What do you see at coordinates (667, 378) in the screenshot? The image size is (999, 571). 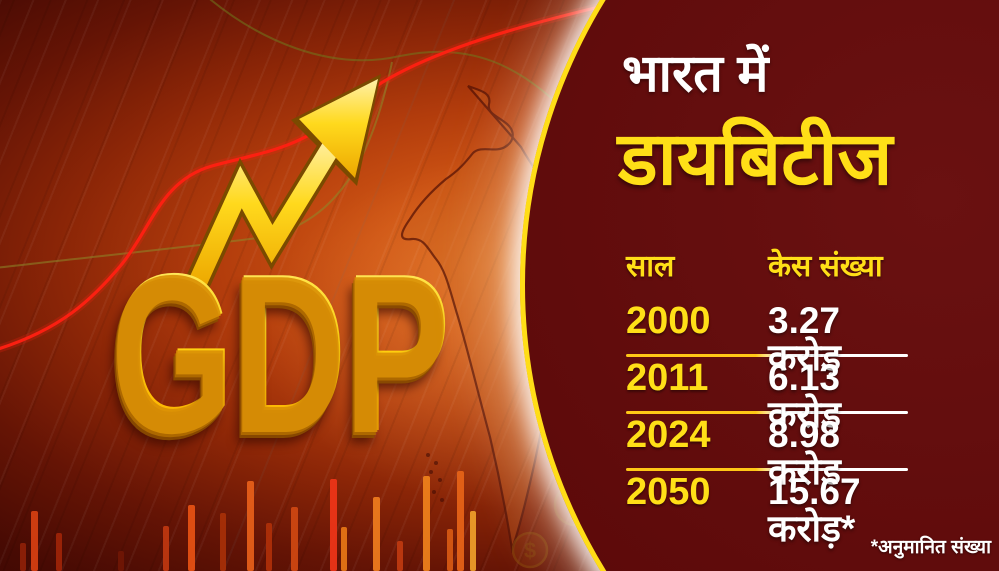 I see `year-cell: 2011` at bounding box center [667, 378].